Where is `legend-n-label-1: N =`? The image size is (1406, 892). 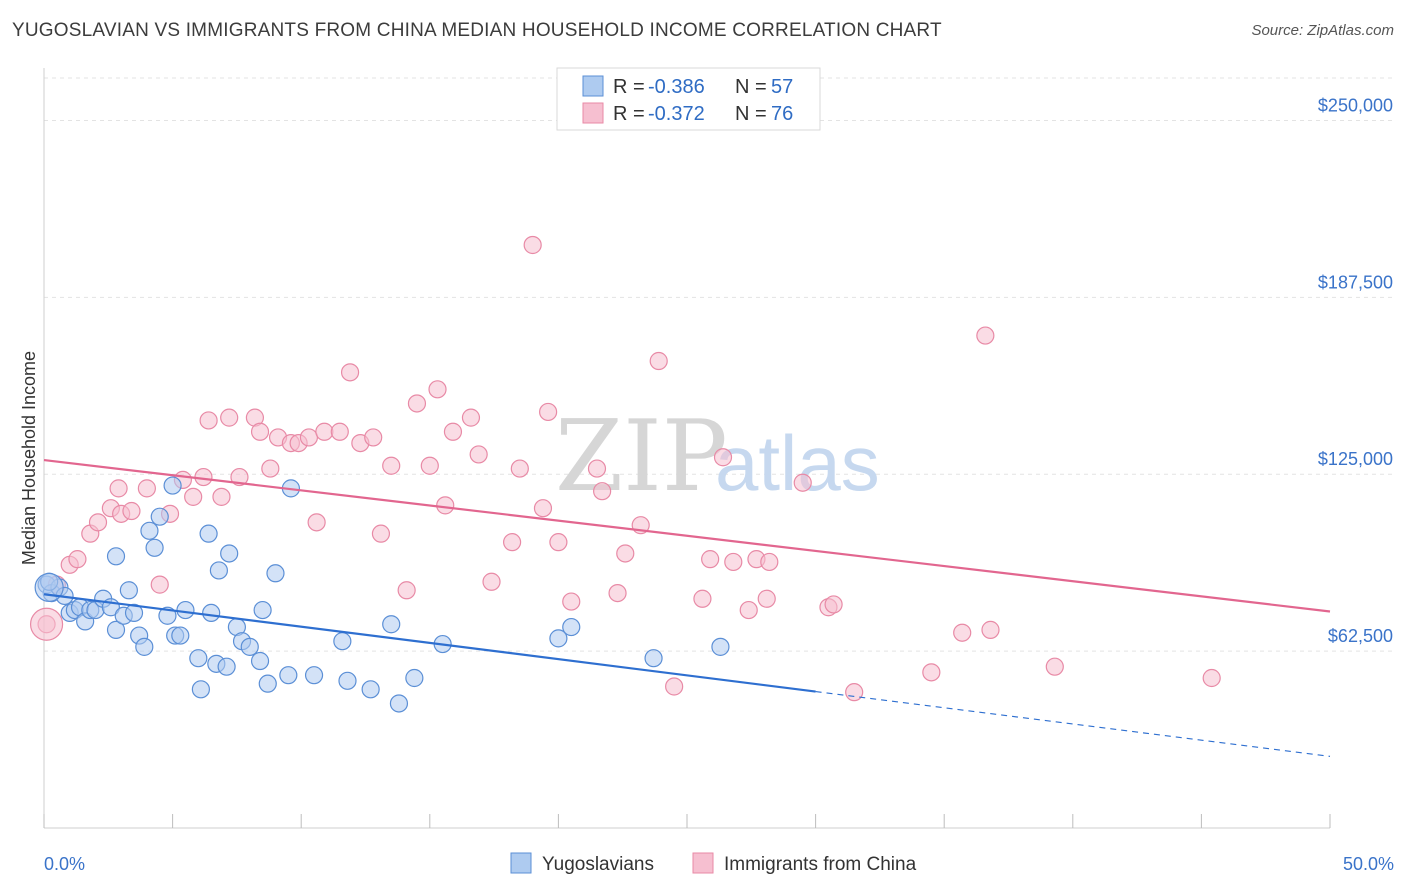 legend-n-label-1: N = is located at coordinates (751, 87).